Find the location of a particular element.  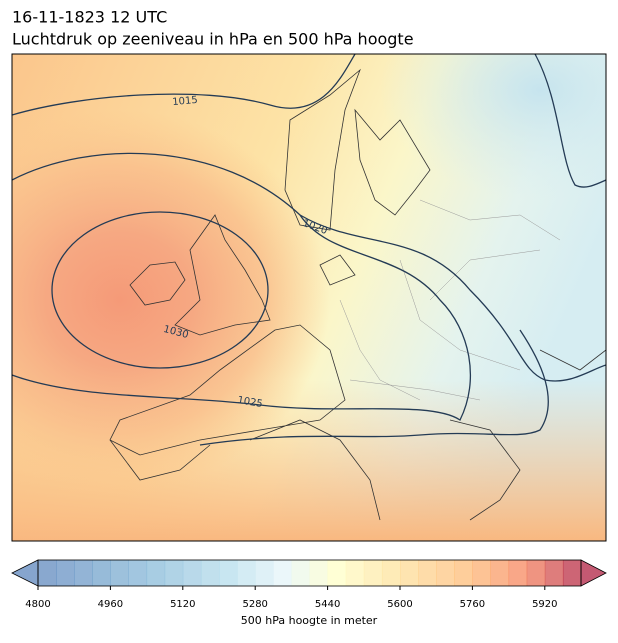

colorbar-frame is located at coordinates (309, 573).